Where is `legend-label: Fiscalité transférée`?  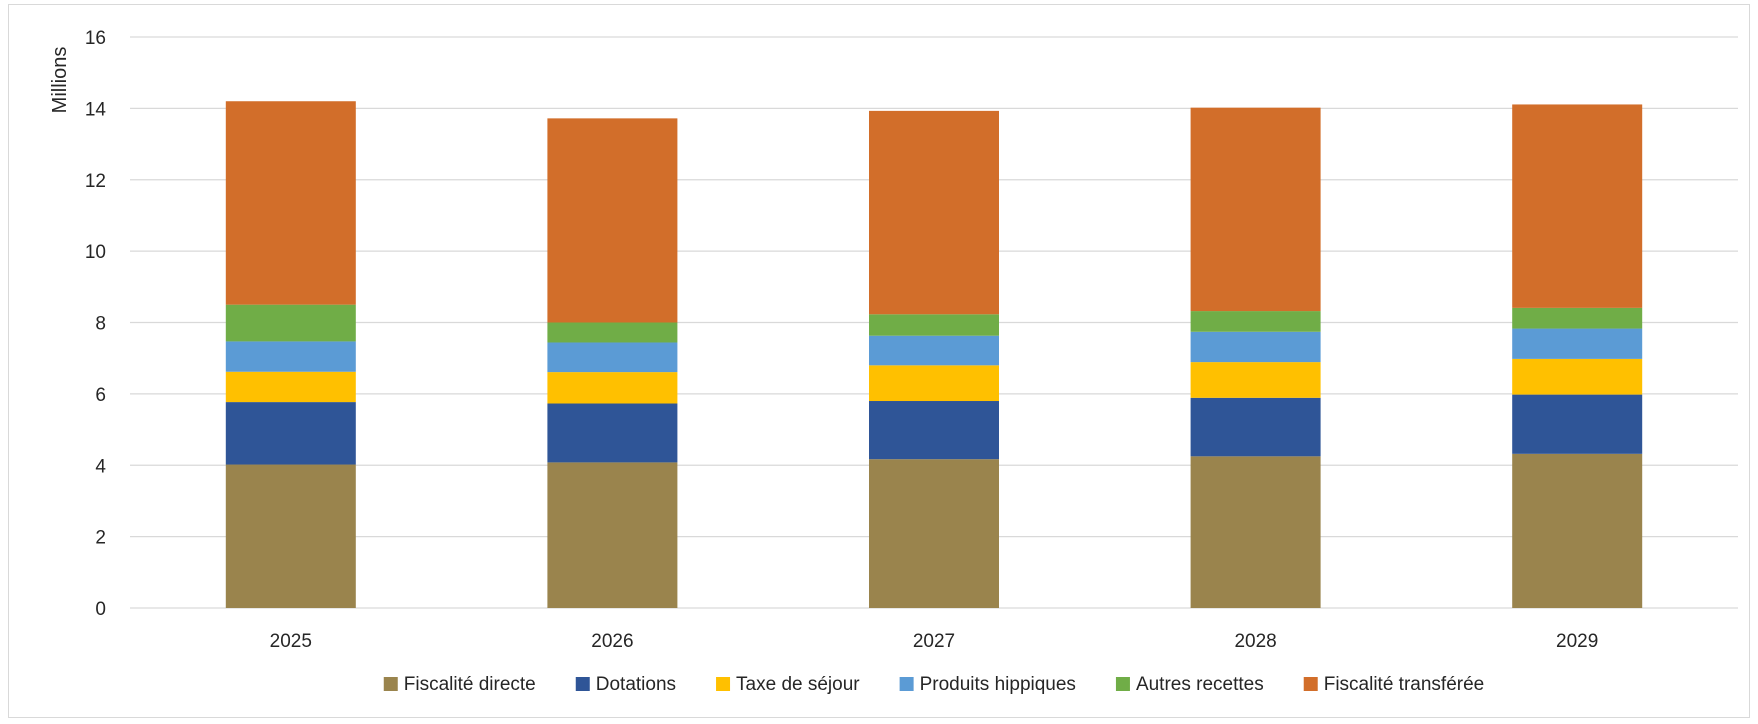 legend-label: Fiscalité transférée is located at coordinates (1404, 684).